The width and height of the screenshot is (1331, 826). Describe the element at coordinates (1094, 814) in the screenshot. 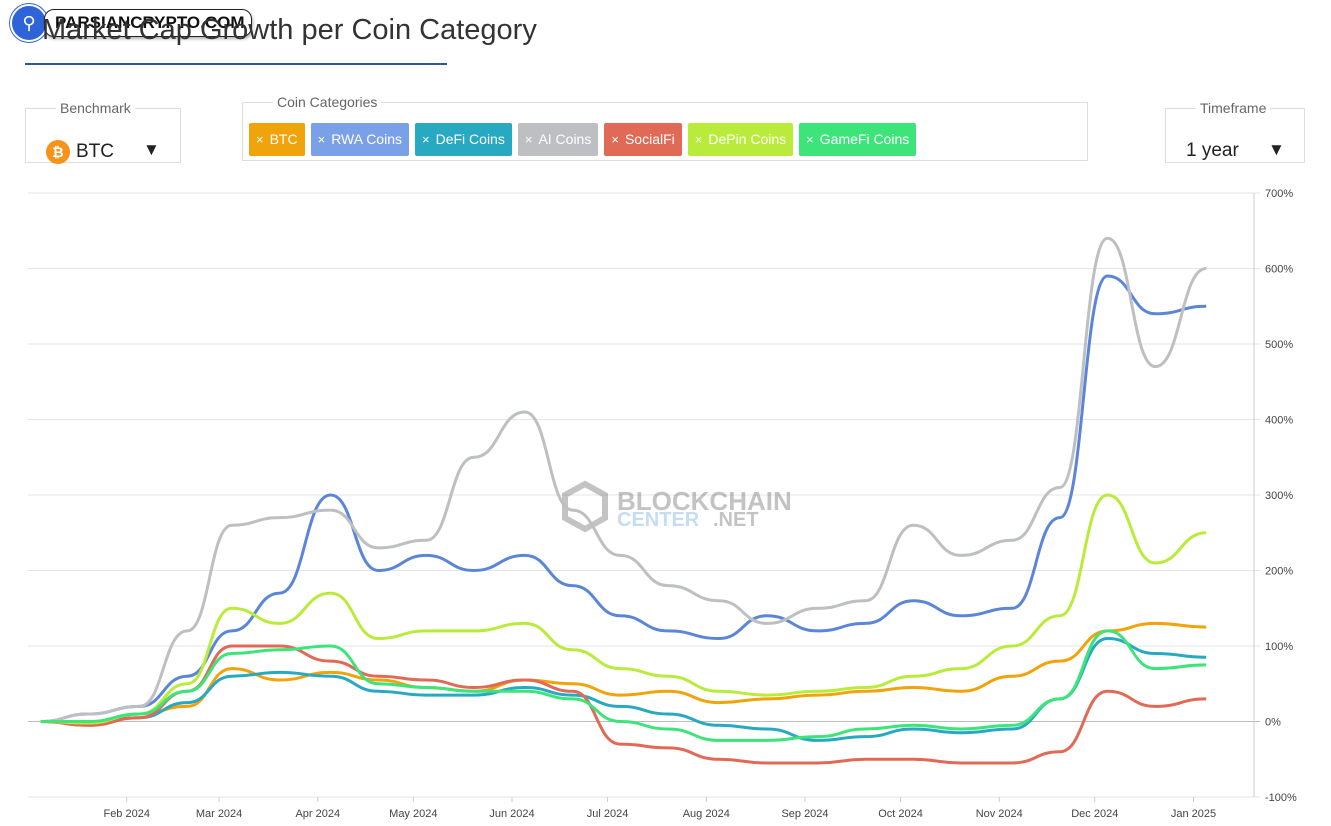

I see `x-tick-label: Dec 2024` at that location.